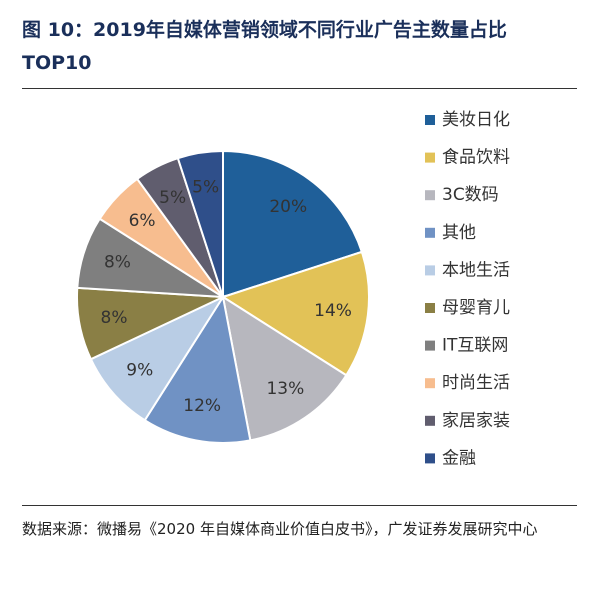 This screenshot has width=593, height=598. What do you see at coordinates (459, 458) in the screenshot?
I see `legend-label: 金融` at bounding box center [459, 458].